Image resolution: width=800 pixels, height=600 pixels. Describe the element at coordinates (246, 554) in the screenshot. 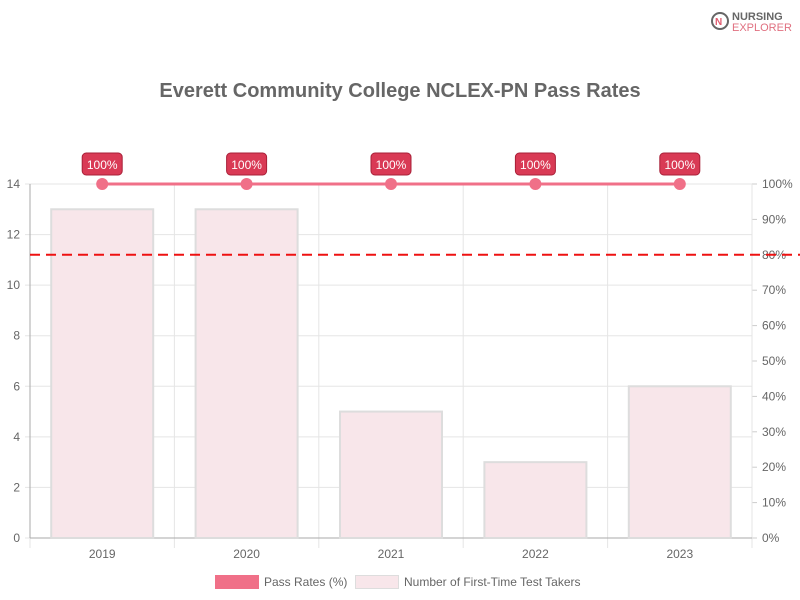

I see `x-tick-label: 2020` at that location.